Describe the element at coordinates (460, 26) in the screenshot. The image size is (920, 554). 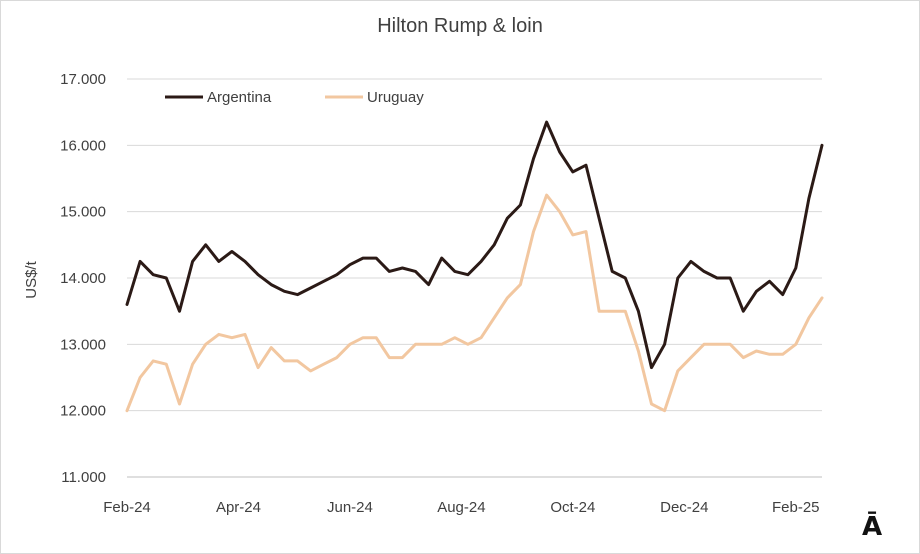
I see `chart-title: Hilton Rump & loin` at that location.